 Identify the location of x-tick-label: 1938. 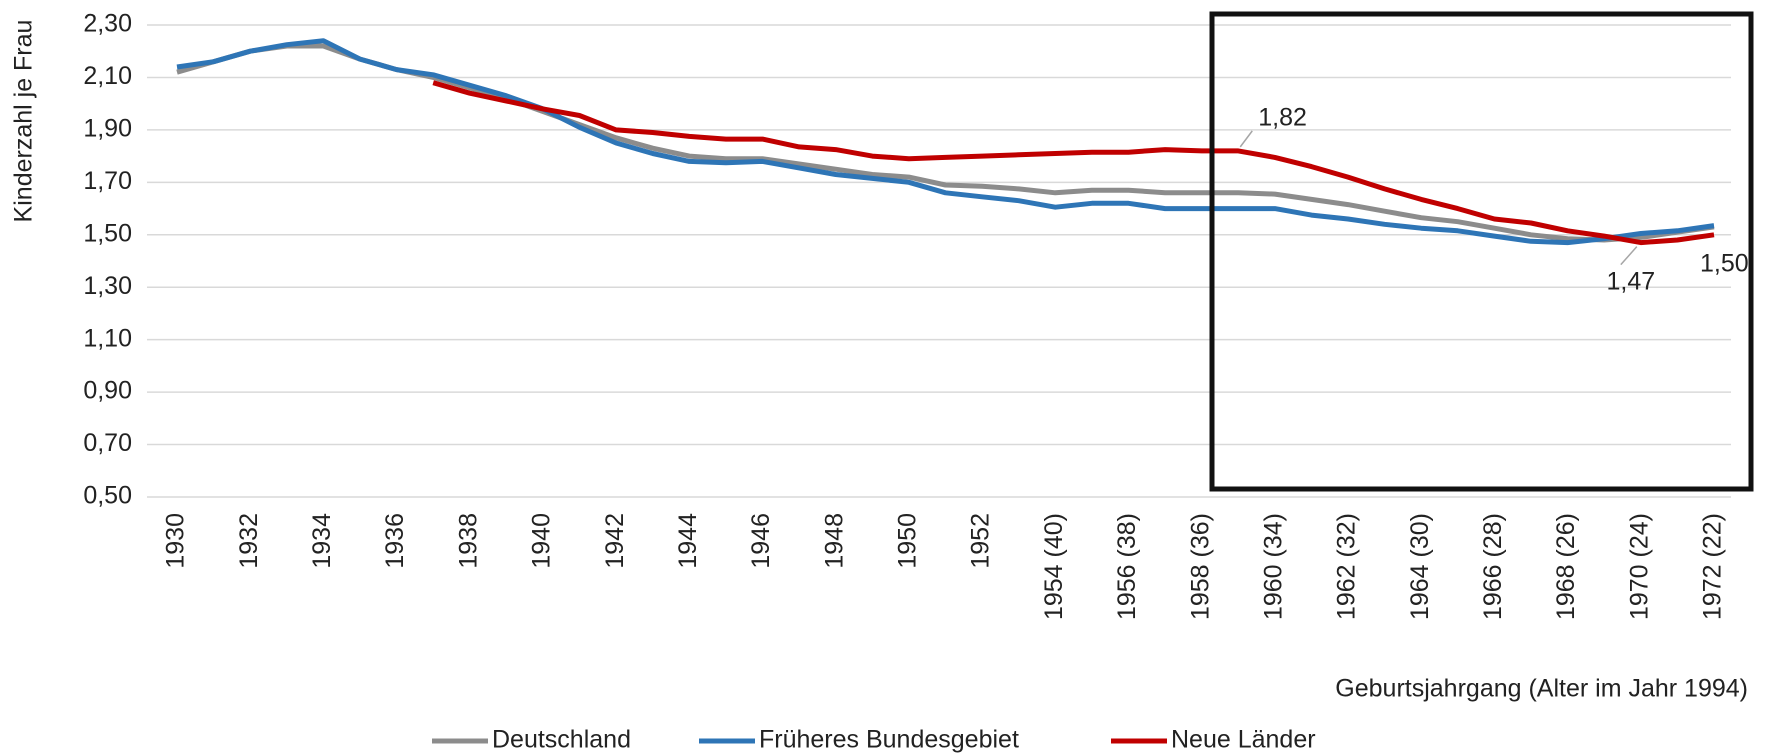
(468, 541).